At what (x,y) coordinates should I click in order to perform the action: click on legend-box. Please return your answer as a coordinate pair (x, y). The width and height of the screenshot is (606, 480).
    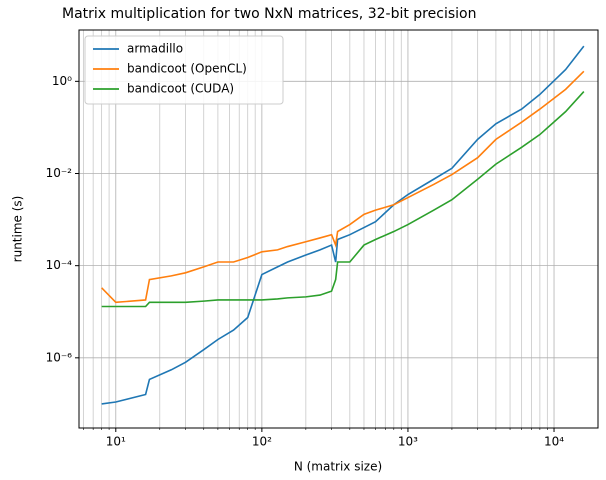
    Looking at the image, I should click on (184, 70).